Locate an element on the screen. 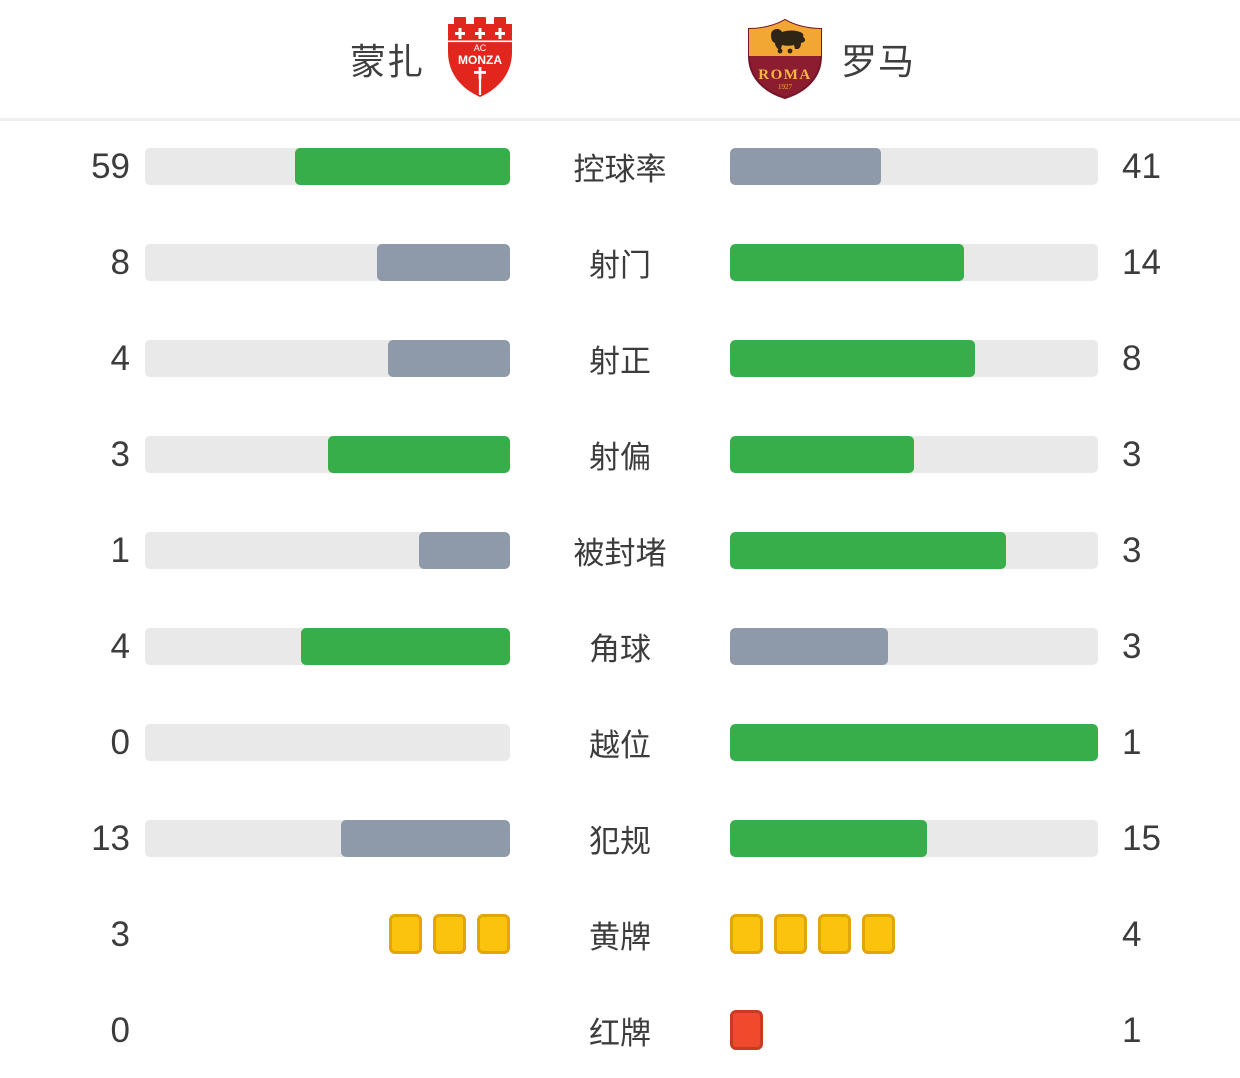  stat-row: 0 红牌 1 is located at coordinates (620, 1030).